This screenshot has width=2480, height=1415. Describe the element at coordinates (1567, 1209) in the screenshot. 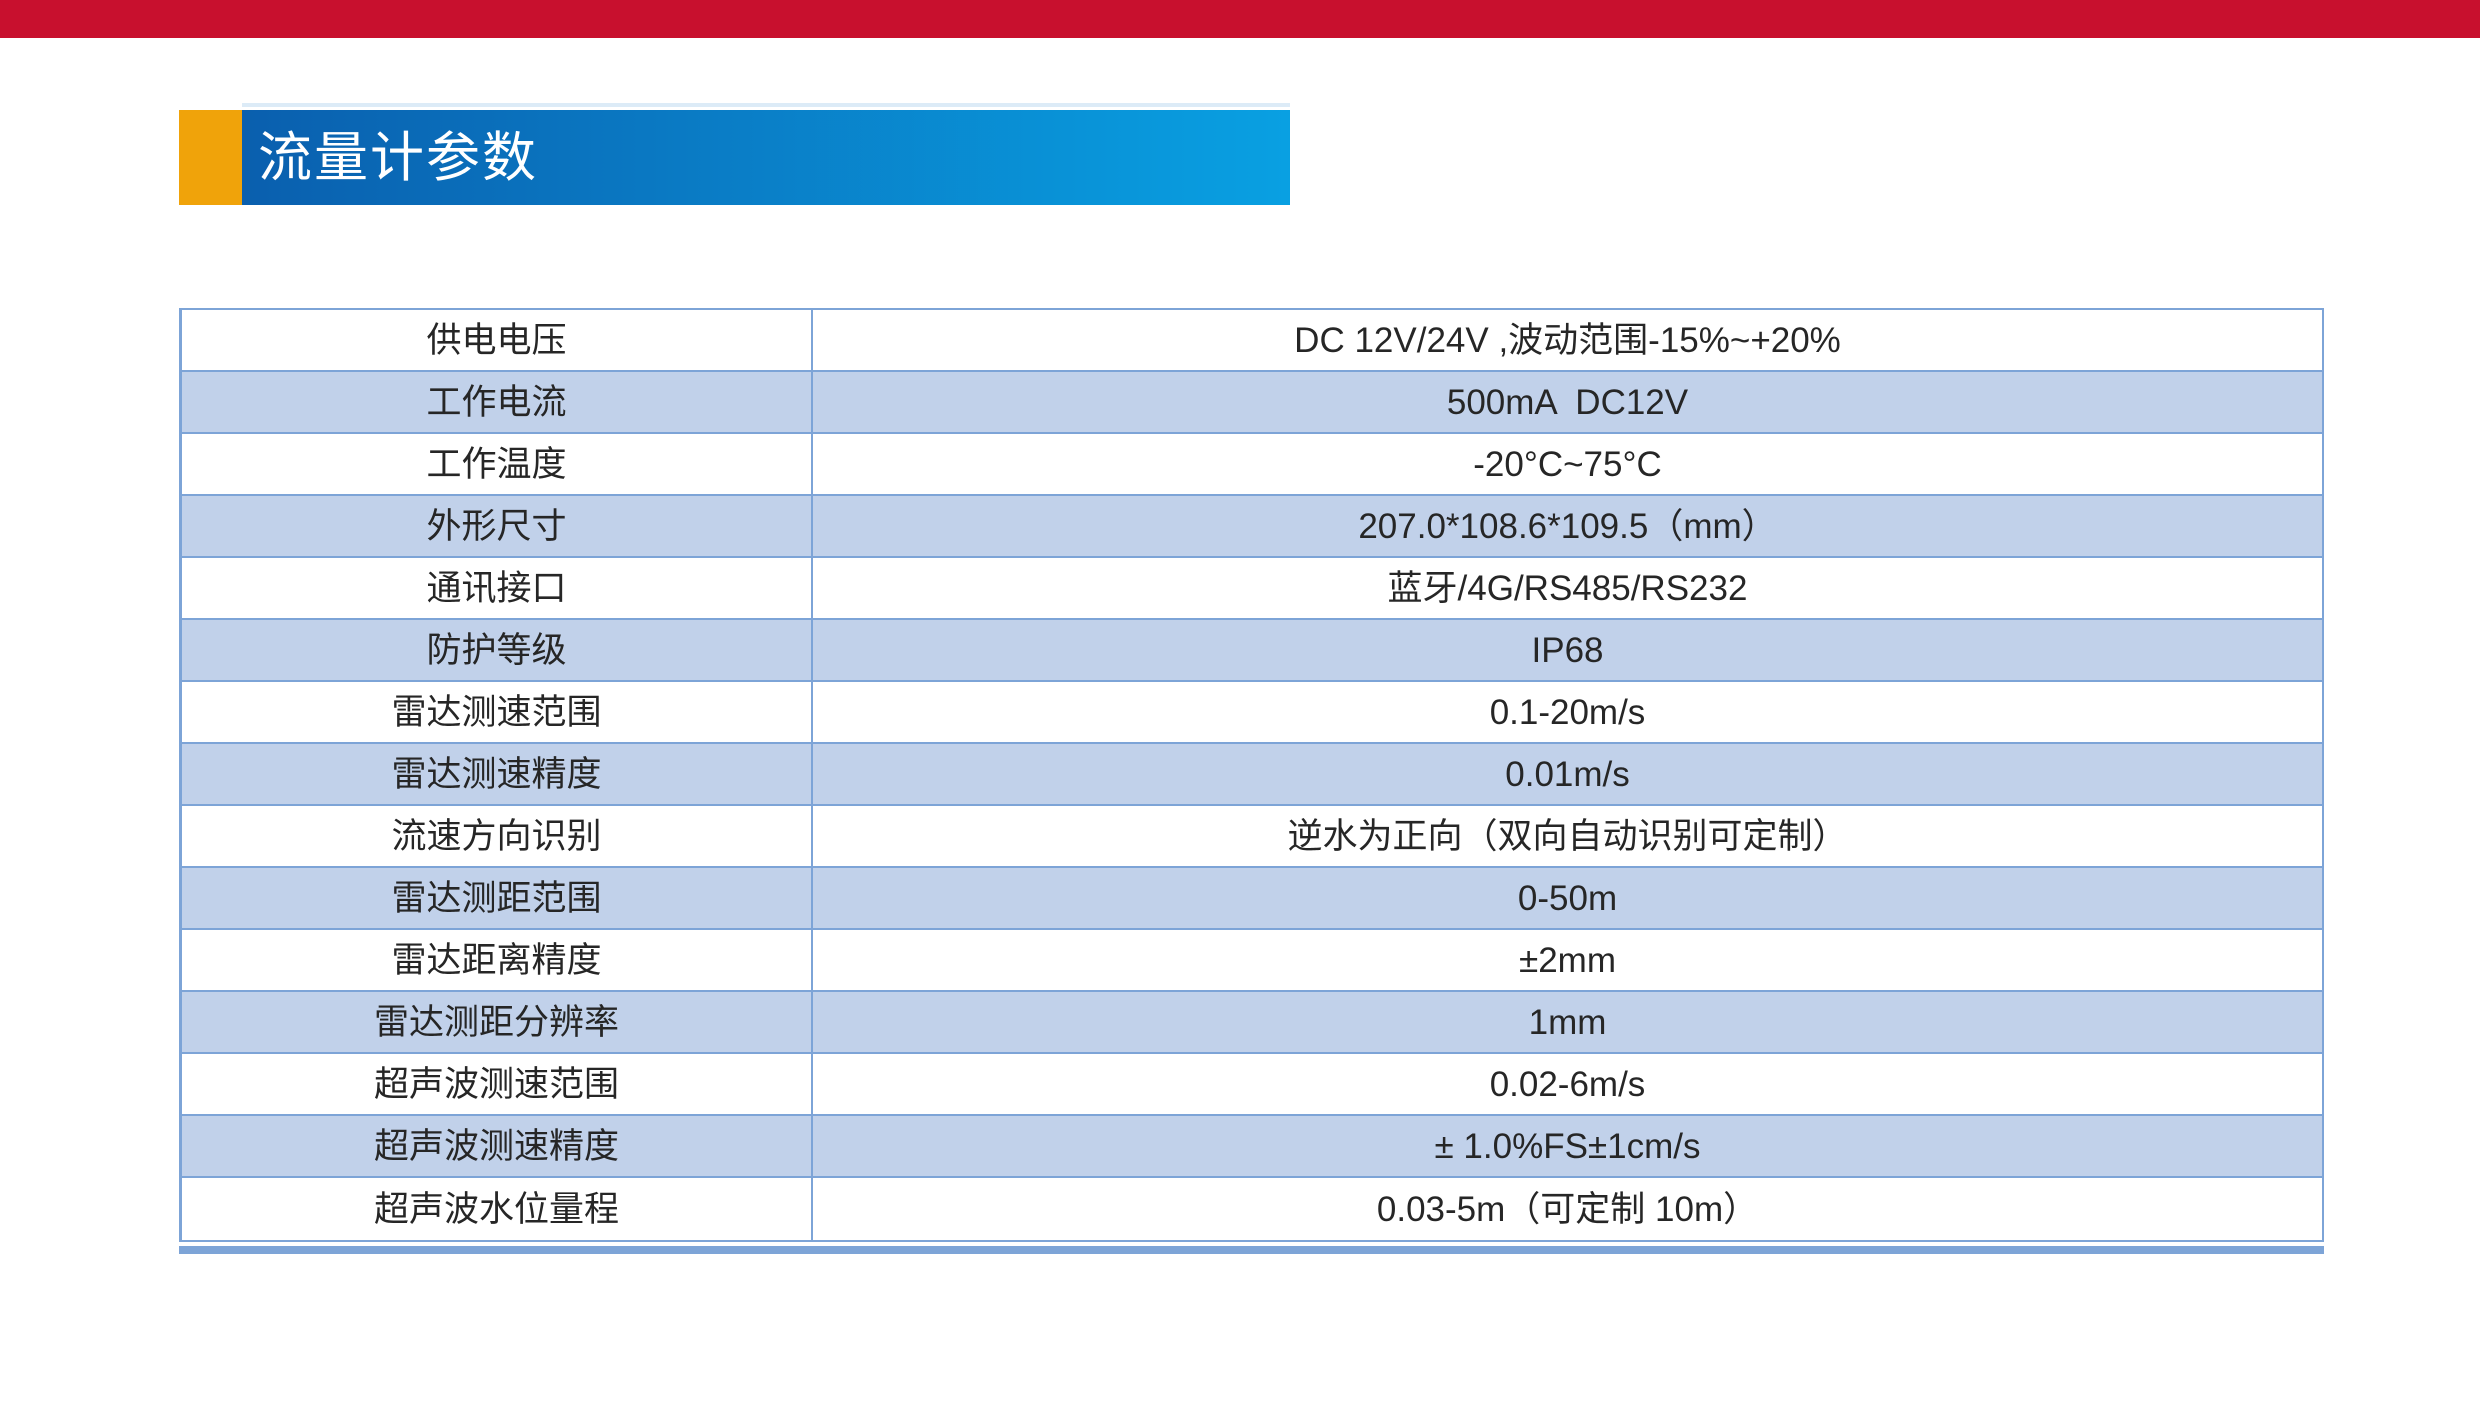

I see `spec-value: 0.03-5m（可定制 10m）` at that location.